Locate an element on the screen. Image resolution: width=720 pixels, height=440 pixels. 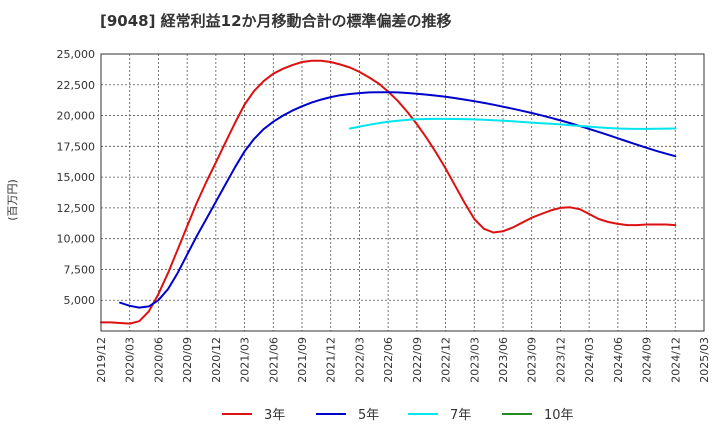
x-tick-label: 2022/03 is located at coordinates (359, 360).